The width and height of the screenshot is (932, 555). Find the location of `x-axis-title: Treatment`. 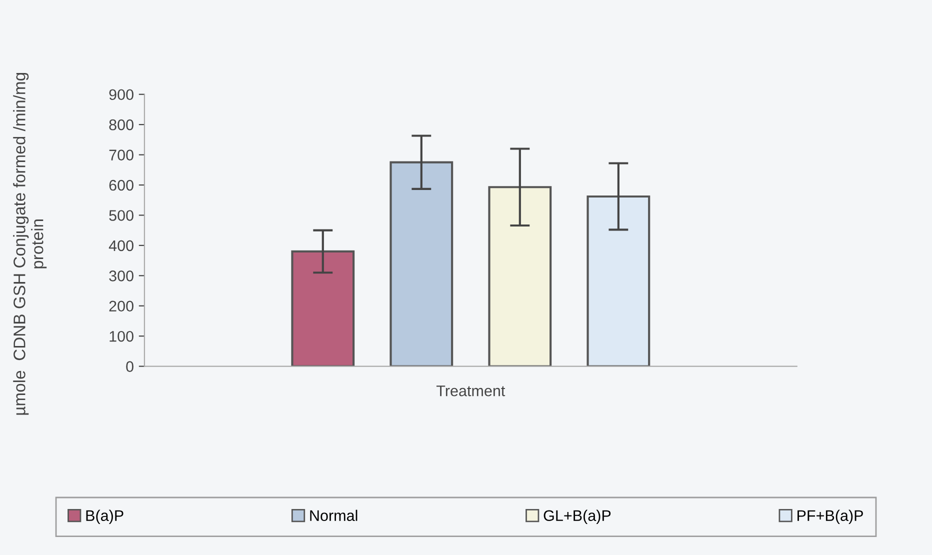

x-axis-title: Treatment is located at coordinates (471, 391).